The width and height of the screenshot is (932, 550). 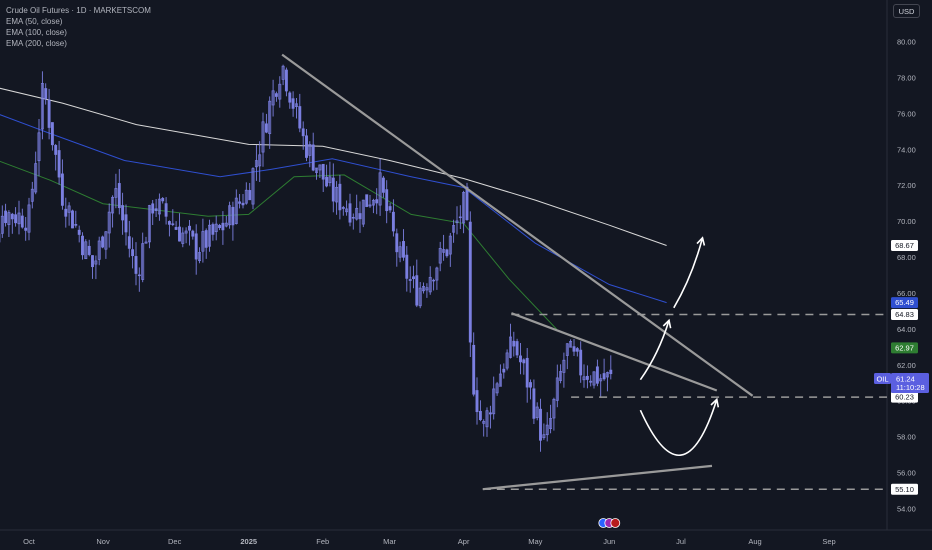 What do you see at coordinates (609, 541) in the screenshot?
I see `x-tick-label: Jun` at bounding box center [609, 541].